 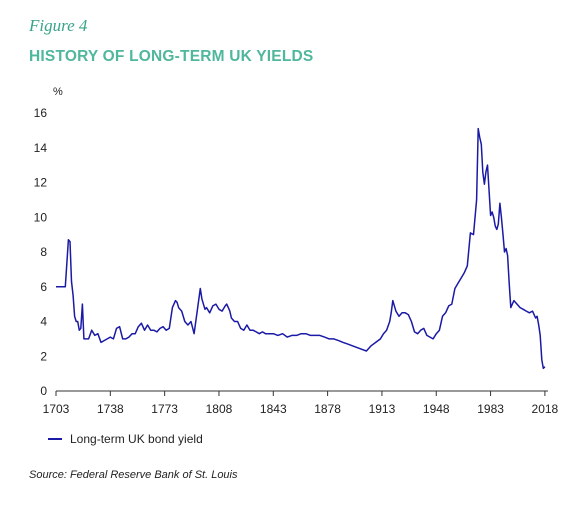 What do you see at coordinates (545, 409) in the screenshot?
I see `x-tick-label: 2018` at bounding box center [545, 409].